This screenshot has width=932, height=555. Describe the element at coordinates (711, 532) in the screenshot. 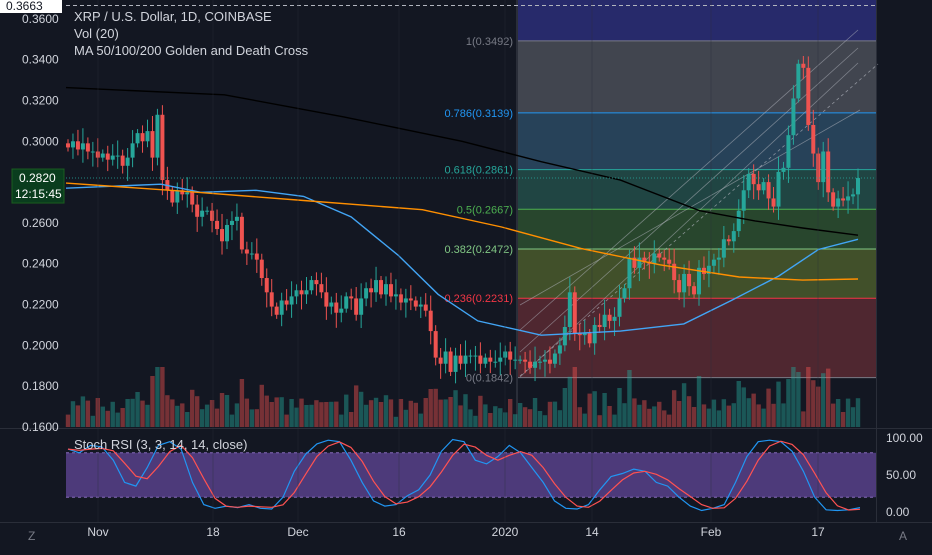

I see `time-axis-tick-label: Feb` at that location.